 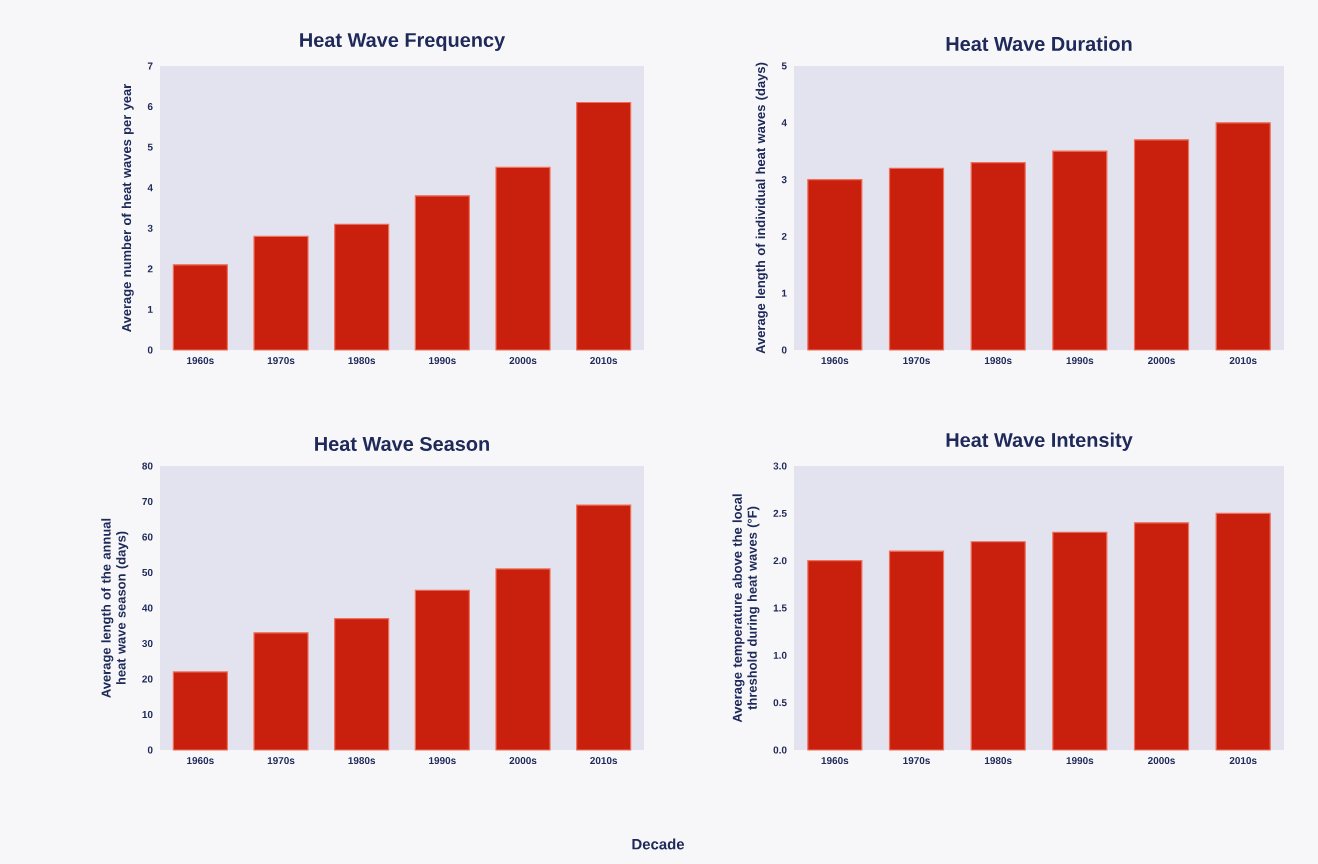 I want to click on chart-title: Heat Wave Frequency, so click(x=403, y=42).